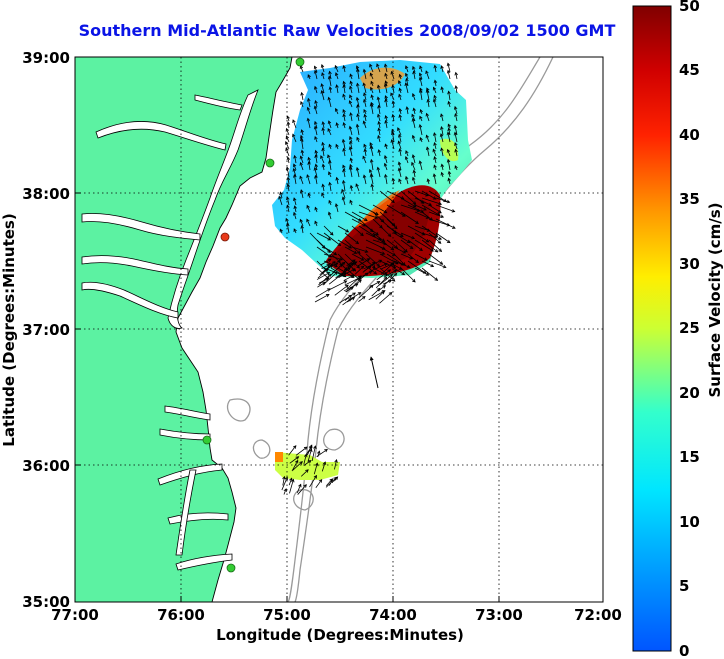 This screenshot has width=724, height=659. Describe the element at coordinates (75, 615) in the screenshot. I see `x-tick-label: 77:00` at that location.